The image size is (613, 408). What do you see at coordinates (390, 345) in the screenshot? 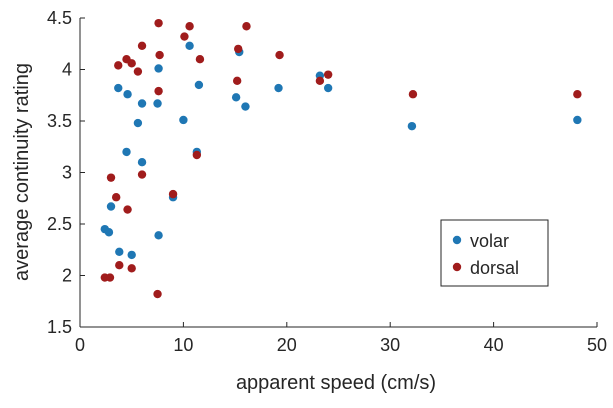
I see `x-tick-label: 30` at bounding box center [390, 345].